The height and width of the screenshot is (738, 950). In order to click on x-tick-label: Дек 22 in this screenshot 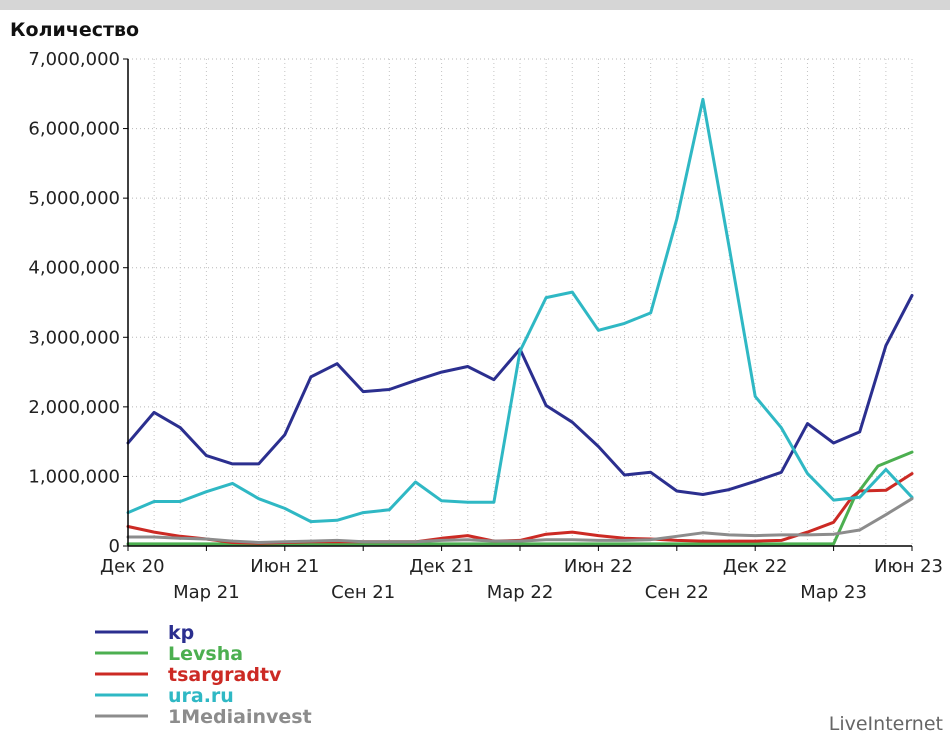, I will do `click(755, 566)`.